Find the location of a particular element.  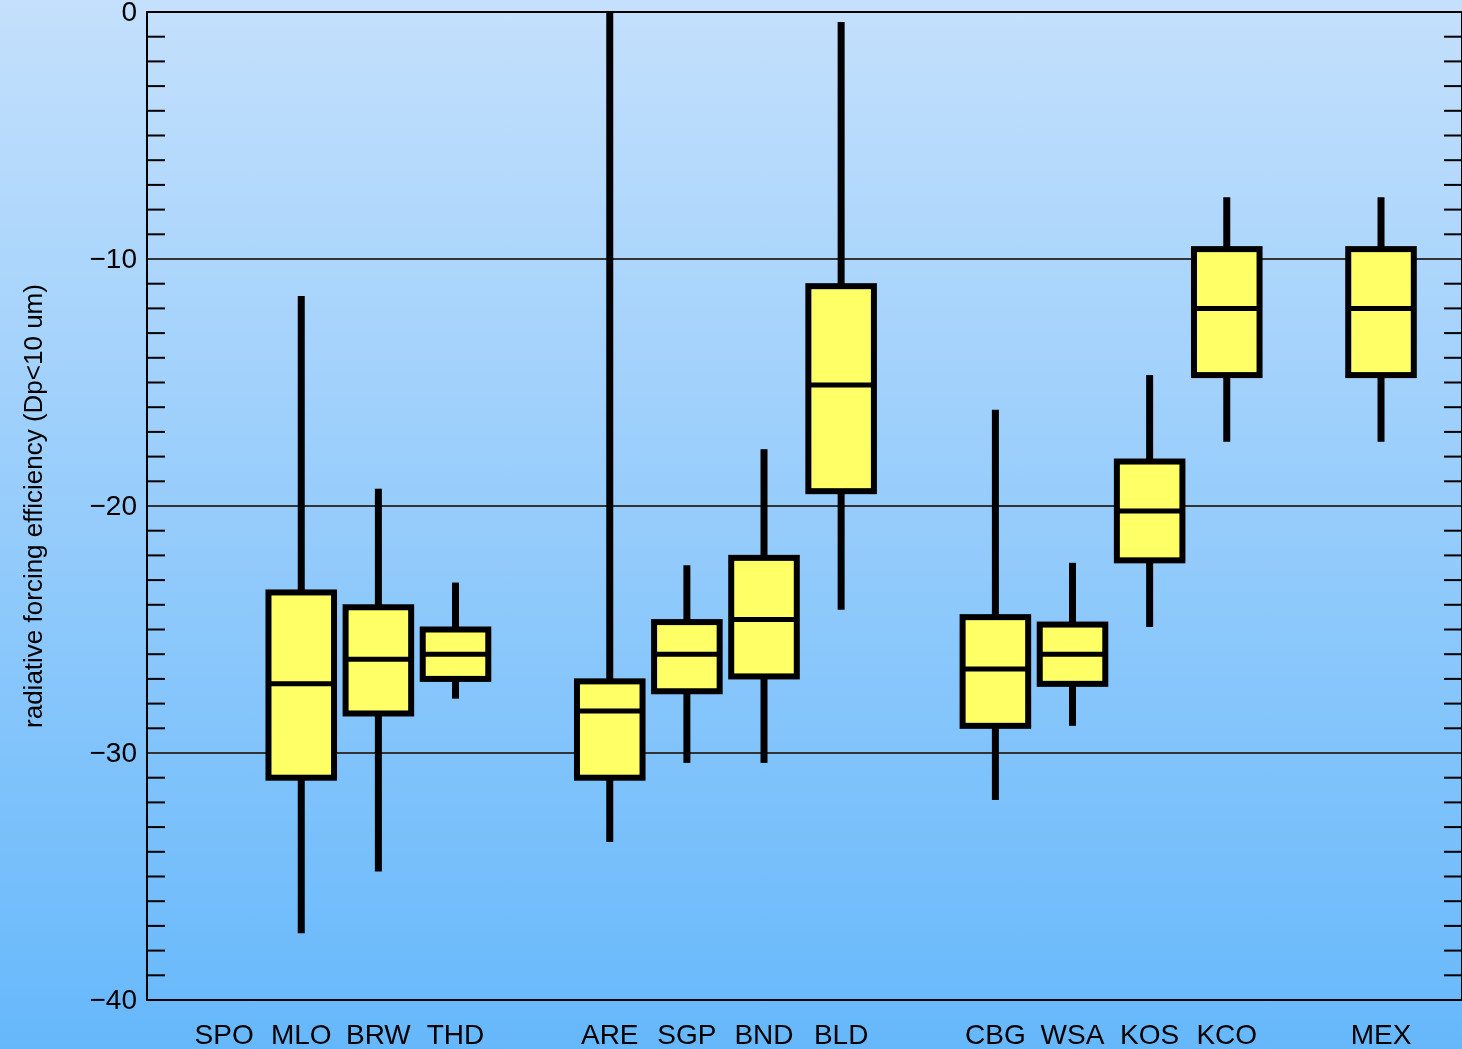

x-tick-label: MEX is located at coordinates (1381, 1034).